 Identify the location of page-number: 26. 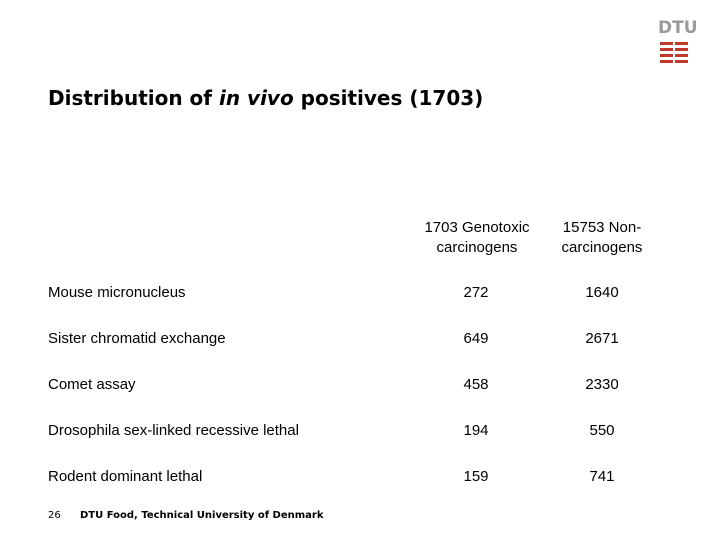
(54, 515).